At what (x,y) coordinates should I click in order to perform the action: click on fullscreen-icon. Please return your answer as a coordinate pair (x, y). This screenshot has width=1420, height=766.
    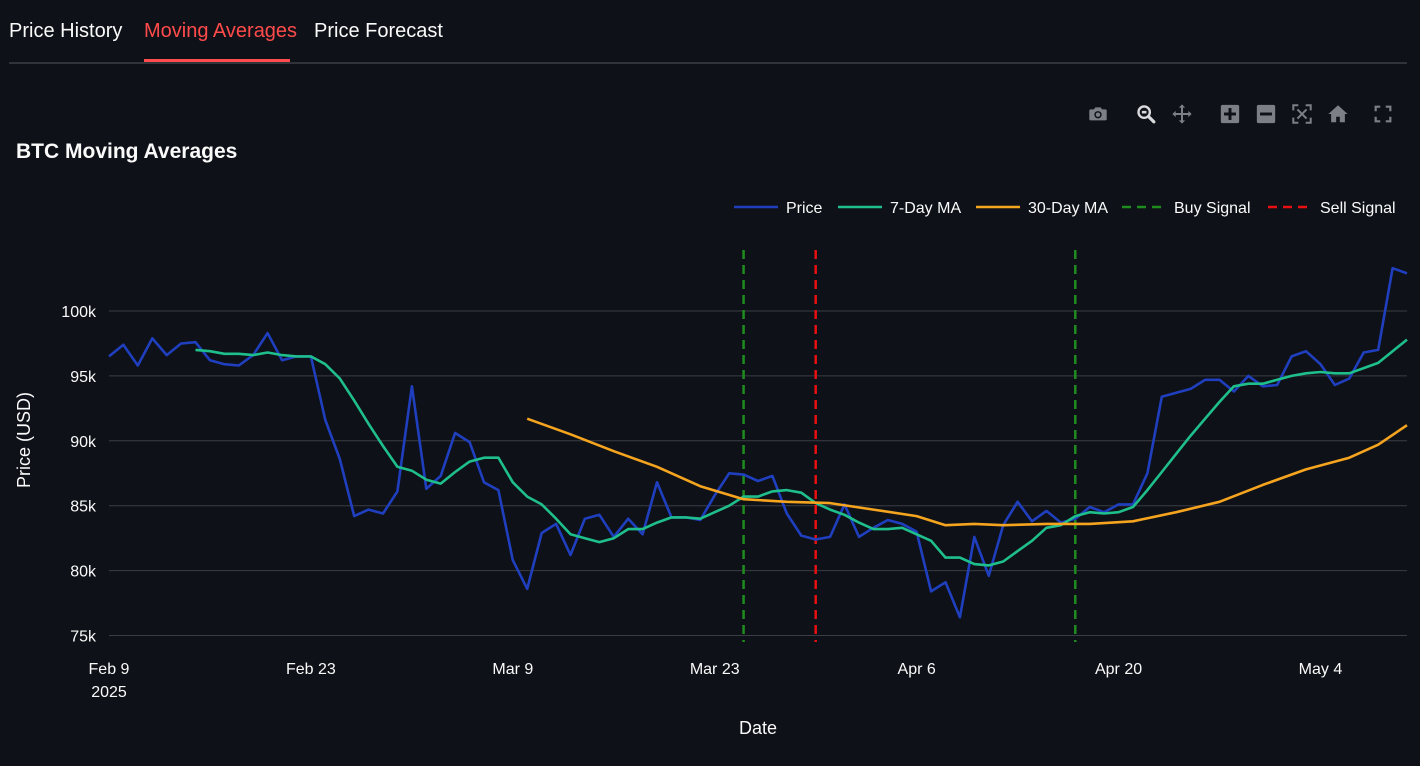
    Looking at the image, I should click on (1383, 114).